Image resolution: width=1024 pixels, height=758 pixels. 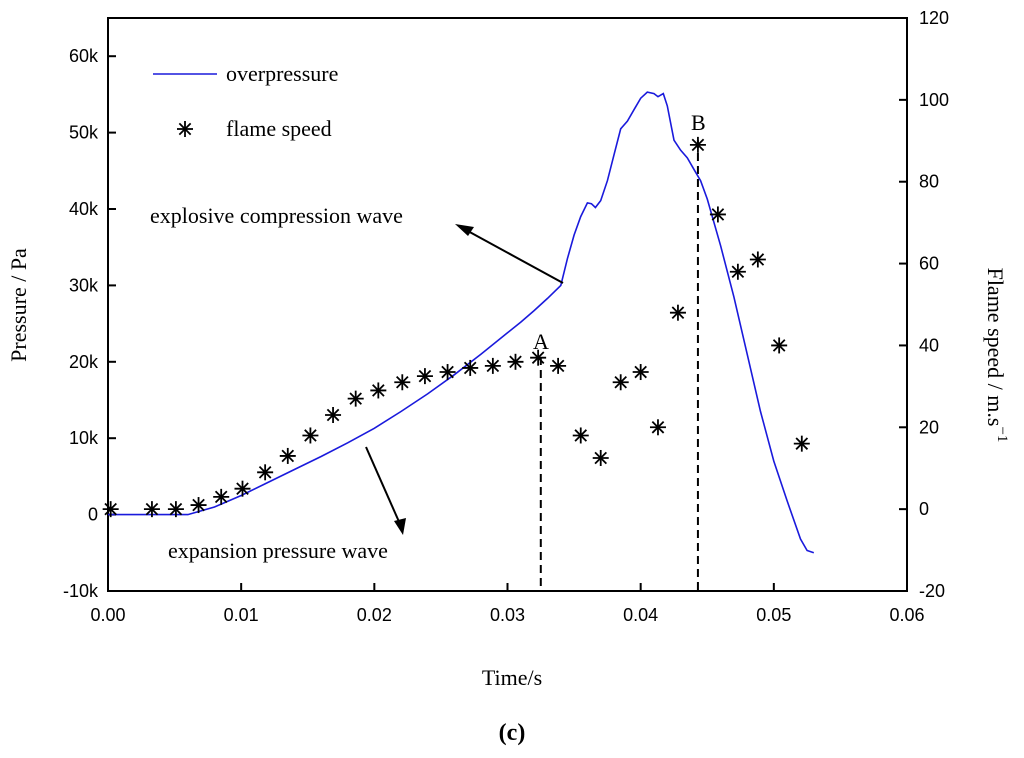 I want to click on y-left-tick-label: 60k, so click(x=84, y=56).